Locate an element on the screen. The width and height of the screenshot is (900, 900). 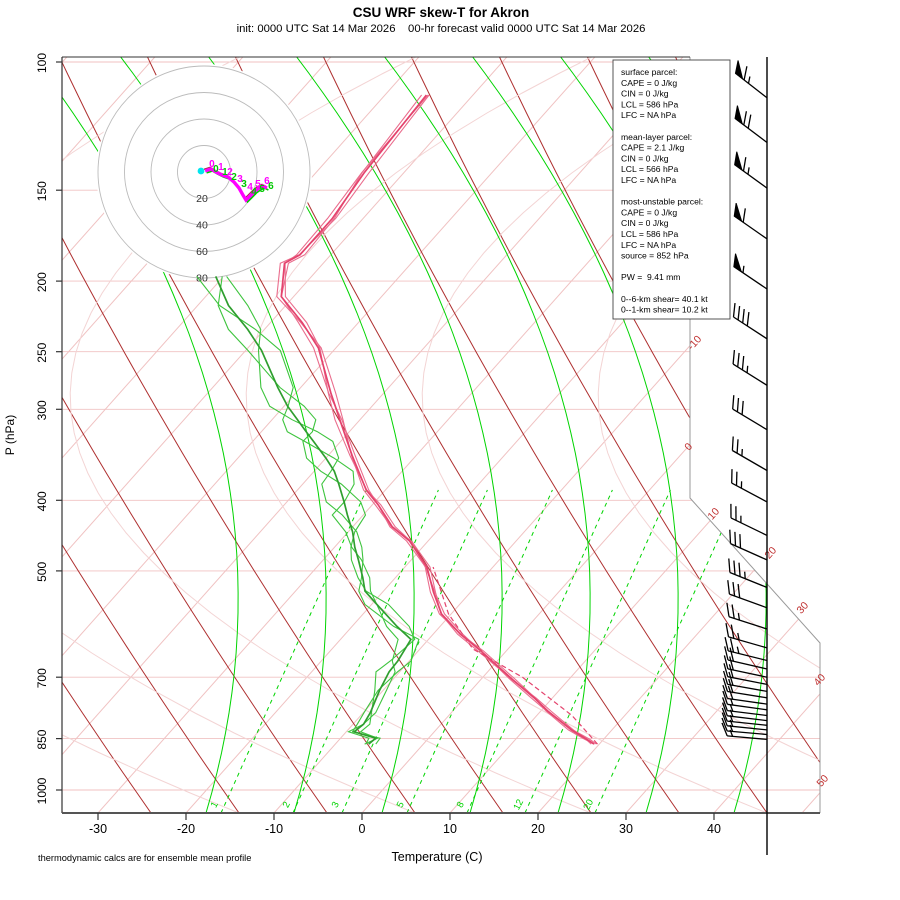
chart-text: 0--6-km shear= 40.1 kt is located at coordinates (664, 299).